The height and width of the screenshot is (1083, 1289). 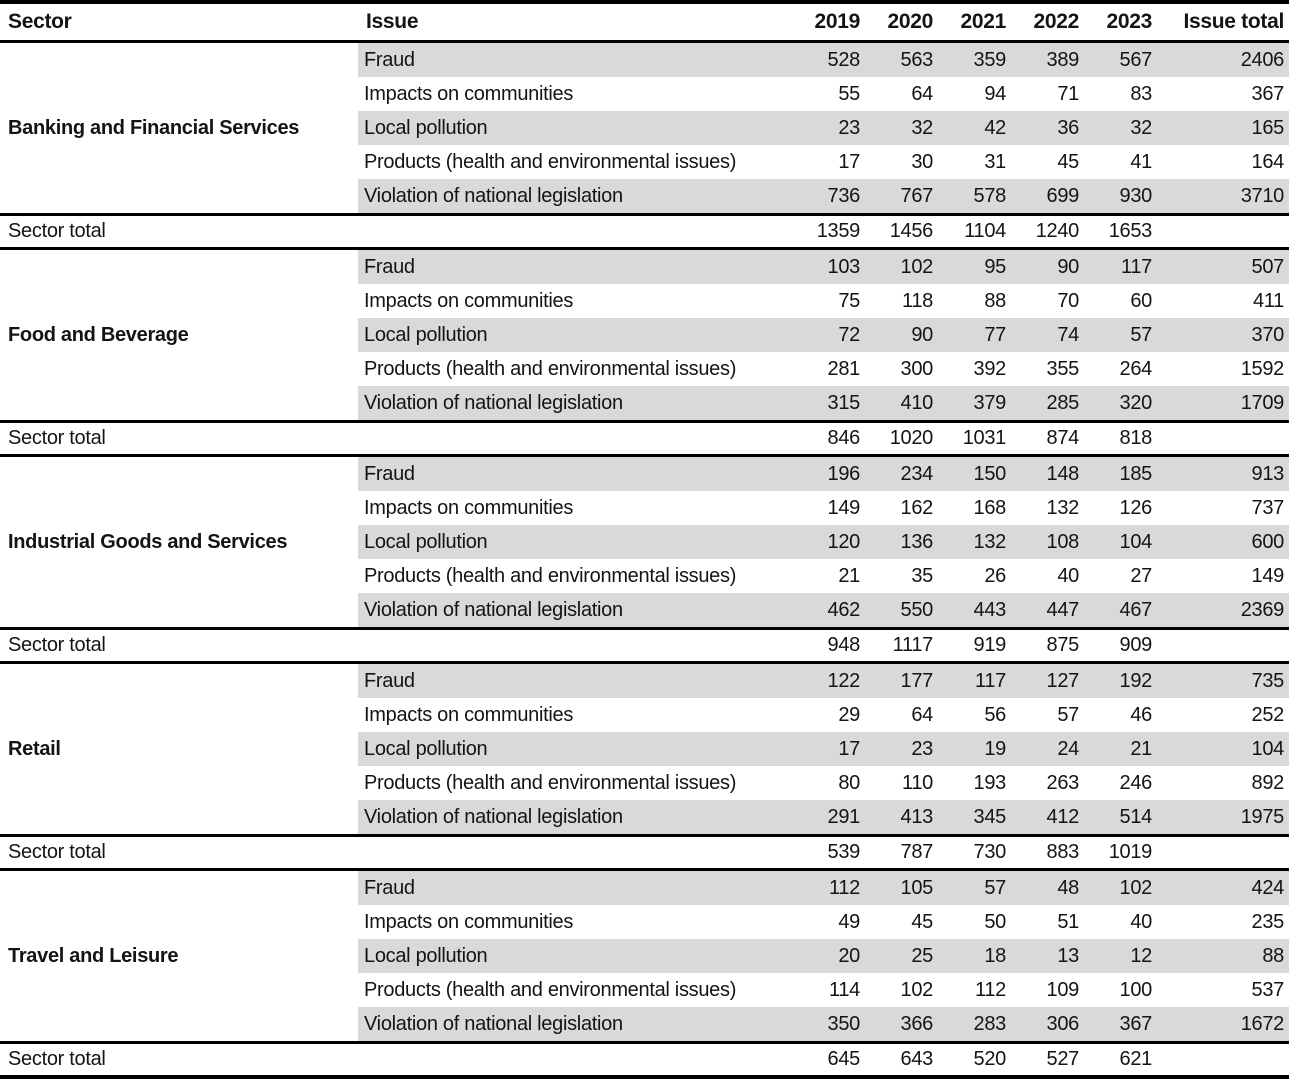 What do you see at coordinates (828, 645) in the screenshot?
I see `sector-total-value: 948` at bounding box center [828, 645].